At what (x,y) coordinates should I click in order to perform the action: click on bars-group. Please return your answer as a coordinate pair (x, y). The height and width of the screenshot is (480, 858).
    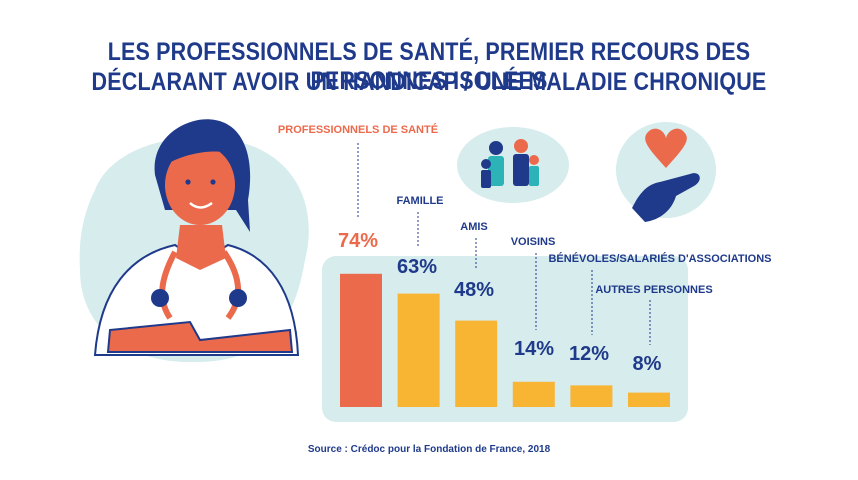
    Looking at the image, I should click on (505, 340).